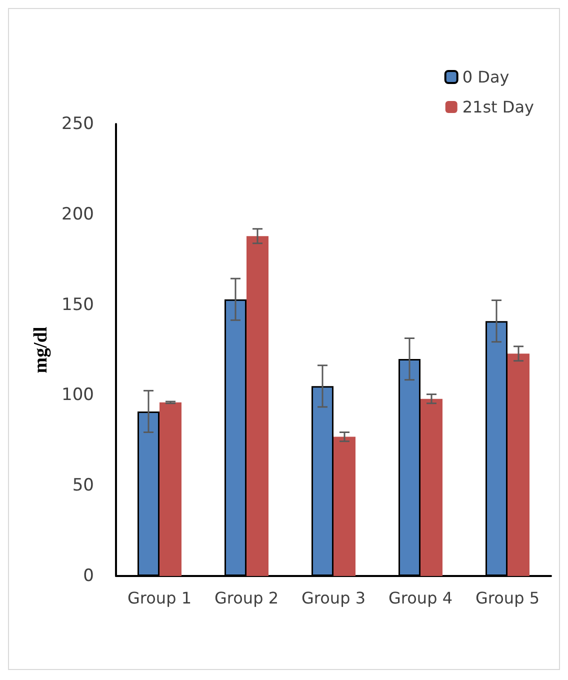 The height and width of the screenshot is (680, 568). What do you see at coordinates (88, 576) in the screenshot?
I see `y-tick-label: 0` at bounding box center [88, 576].